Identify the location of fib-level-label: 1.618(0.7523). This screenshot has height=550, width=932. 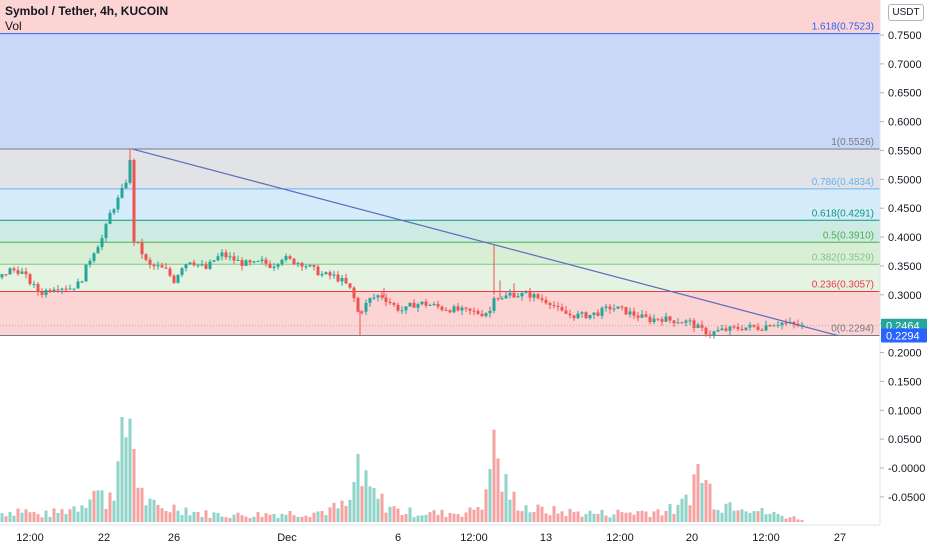
(843, 27).